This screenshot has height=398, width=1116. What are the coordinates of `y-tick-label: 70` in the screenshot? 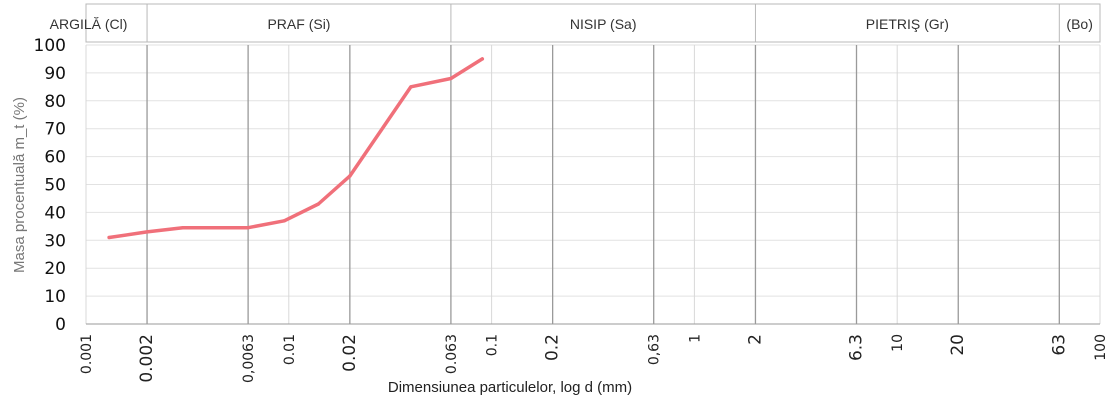 It's located at (55, 130).